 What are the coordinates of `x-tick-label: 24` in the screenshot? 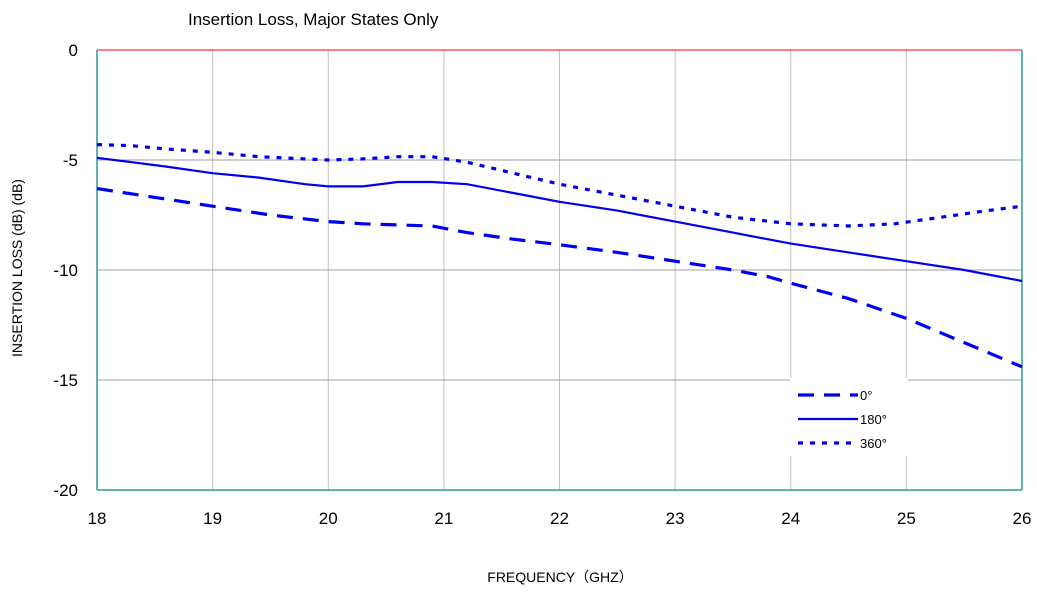 It's located at (790, 518).